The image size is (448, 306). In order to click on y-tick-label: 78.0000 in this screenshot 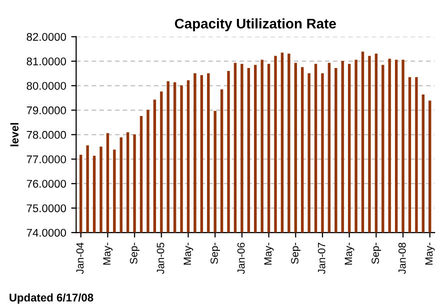, I will do `click(46, 134)`.